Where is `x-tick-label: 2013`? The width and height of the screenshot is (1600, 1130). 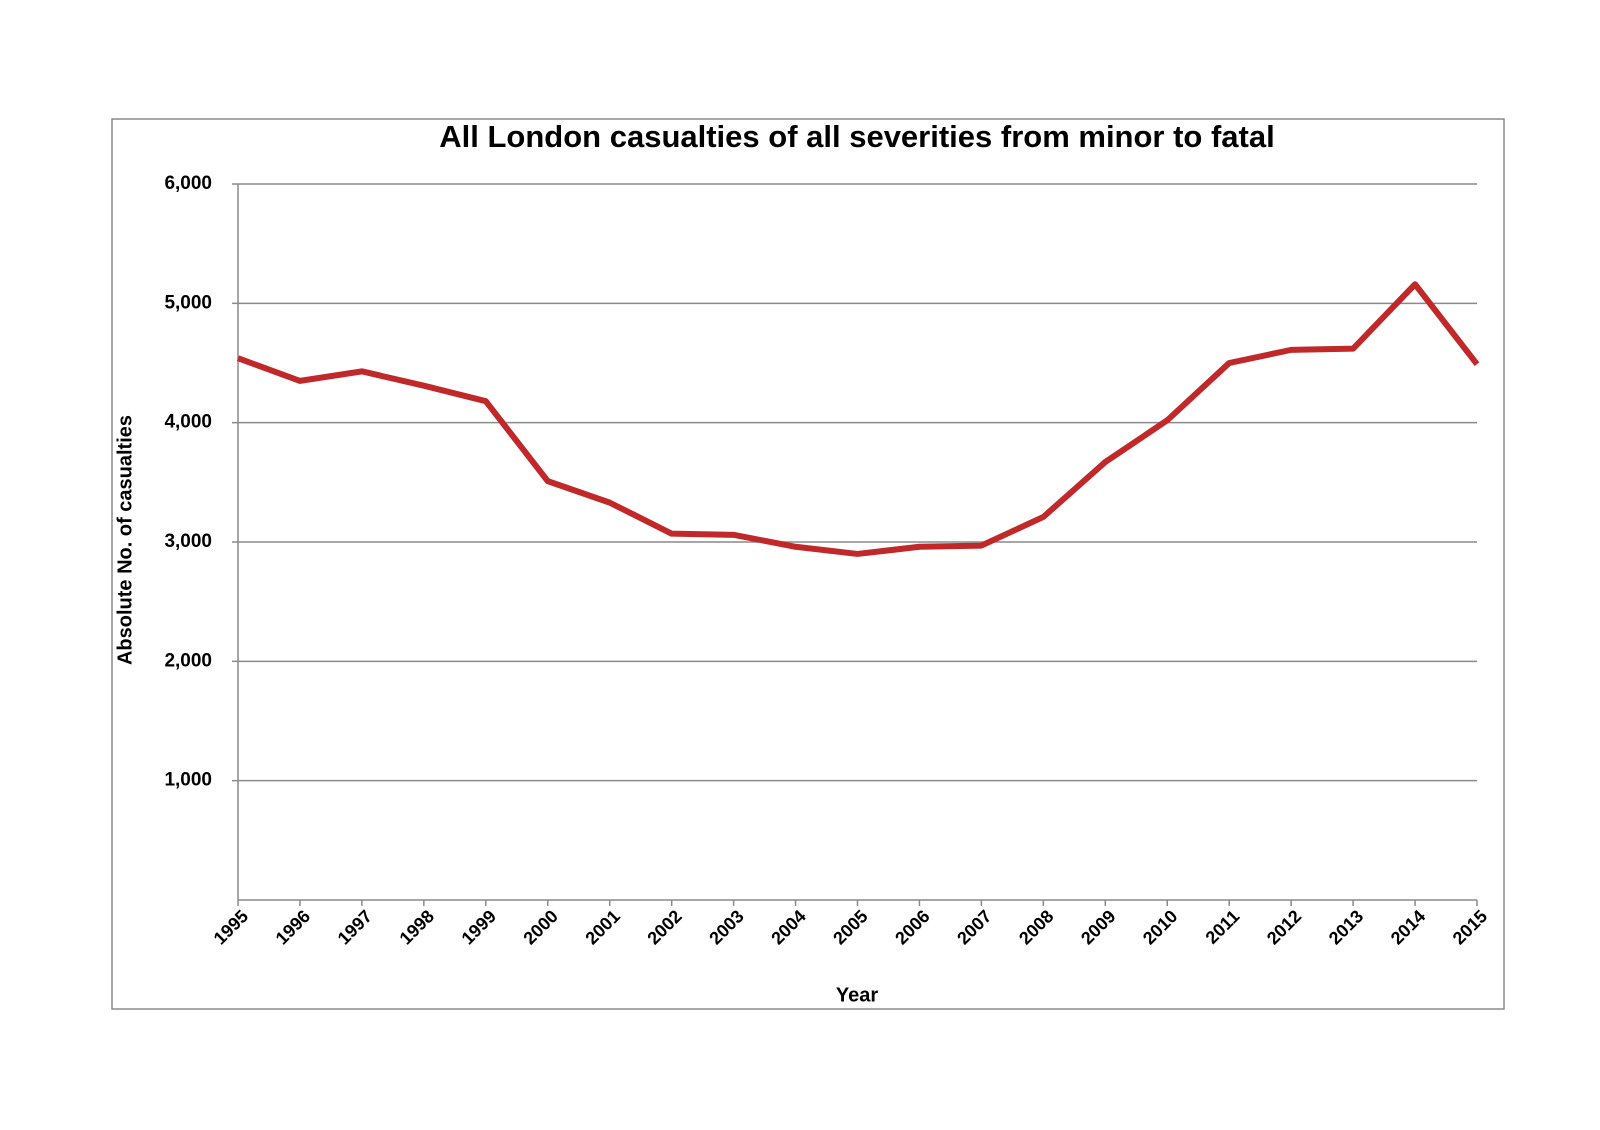 x-tick-label: 2013 is located at coordinates (1346, 927).